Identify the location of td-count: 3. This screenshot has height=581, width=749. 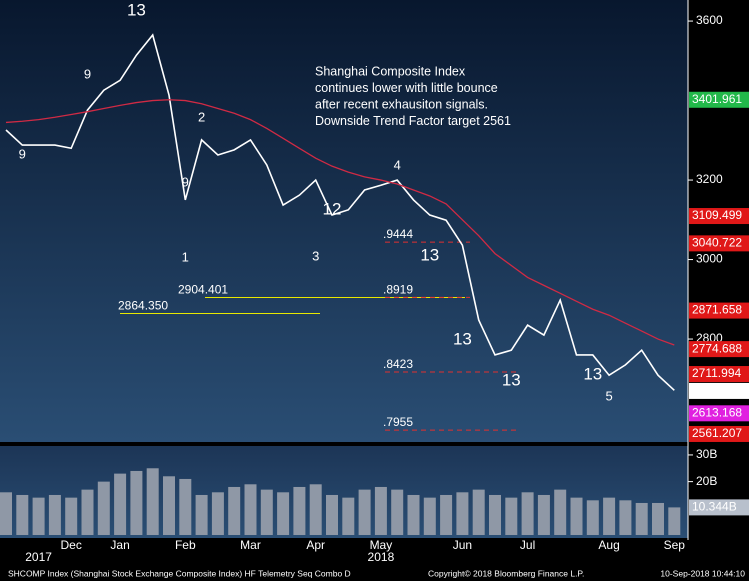
(315, 256).